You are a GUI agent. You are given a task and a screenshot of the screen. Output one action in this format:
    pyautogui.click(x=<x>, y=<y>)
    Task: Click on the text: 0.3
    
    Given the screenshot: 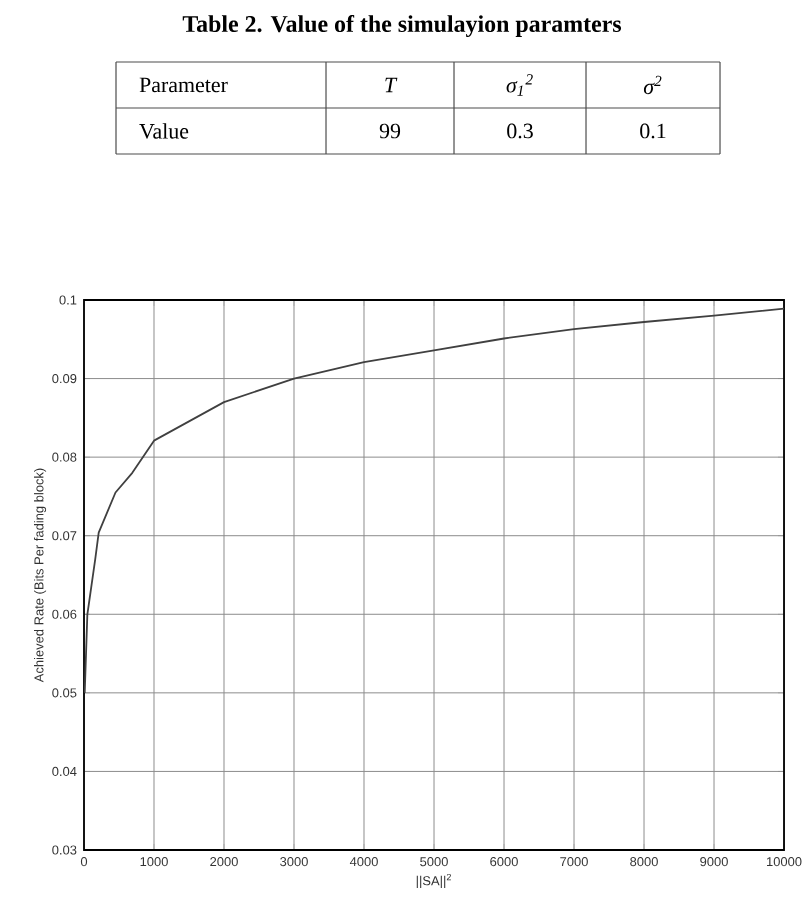 What is the action you would take?
    pyautogui.click(x=519, y=131)
    